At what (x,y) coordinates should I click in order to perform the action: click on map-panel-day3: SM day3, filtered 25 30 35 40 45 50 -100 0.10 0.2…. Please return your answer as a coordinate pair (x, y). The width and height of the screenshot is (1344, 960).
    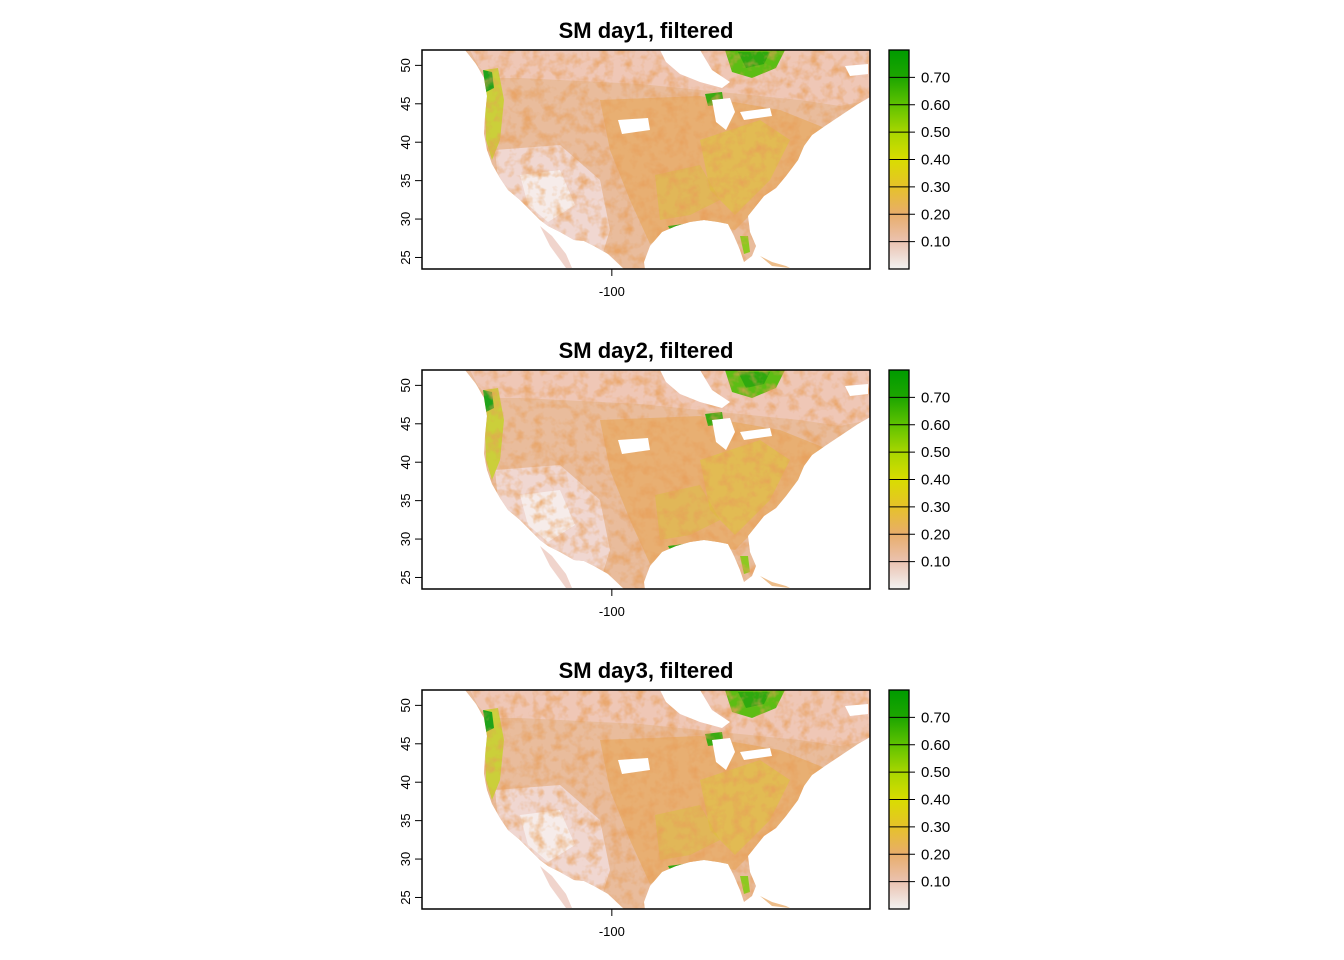
    Looking at the image, I should click on (674, 798).